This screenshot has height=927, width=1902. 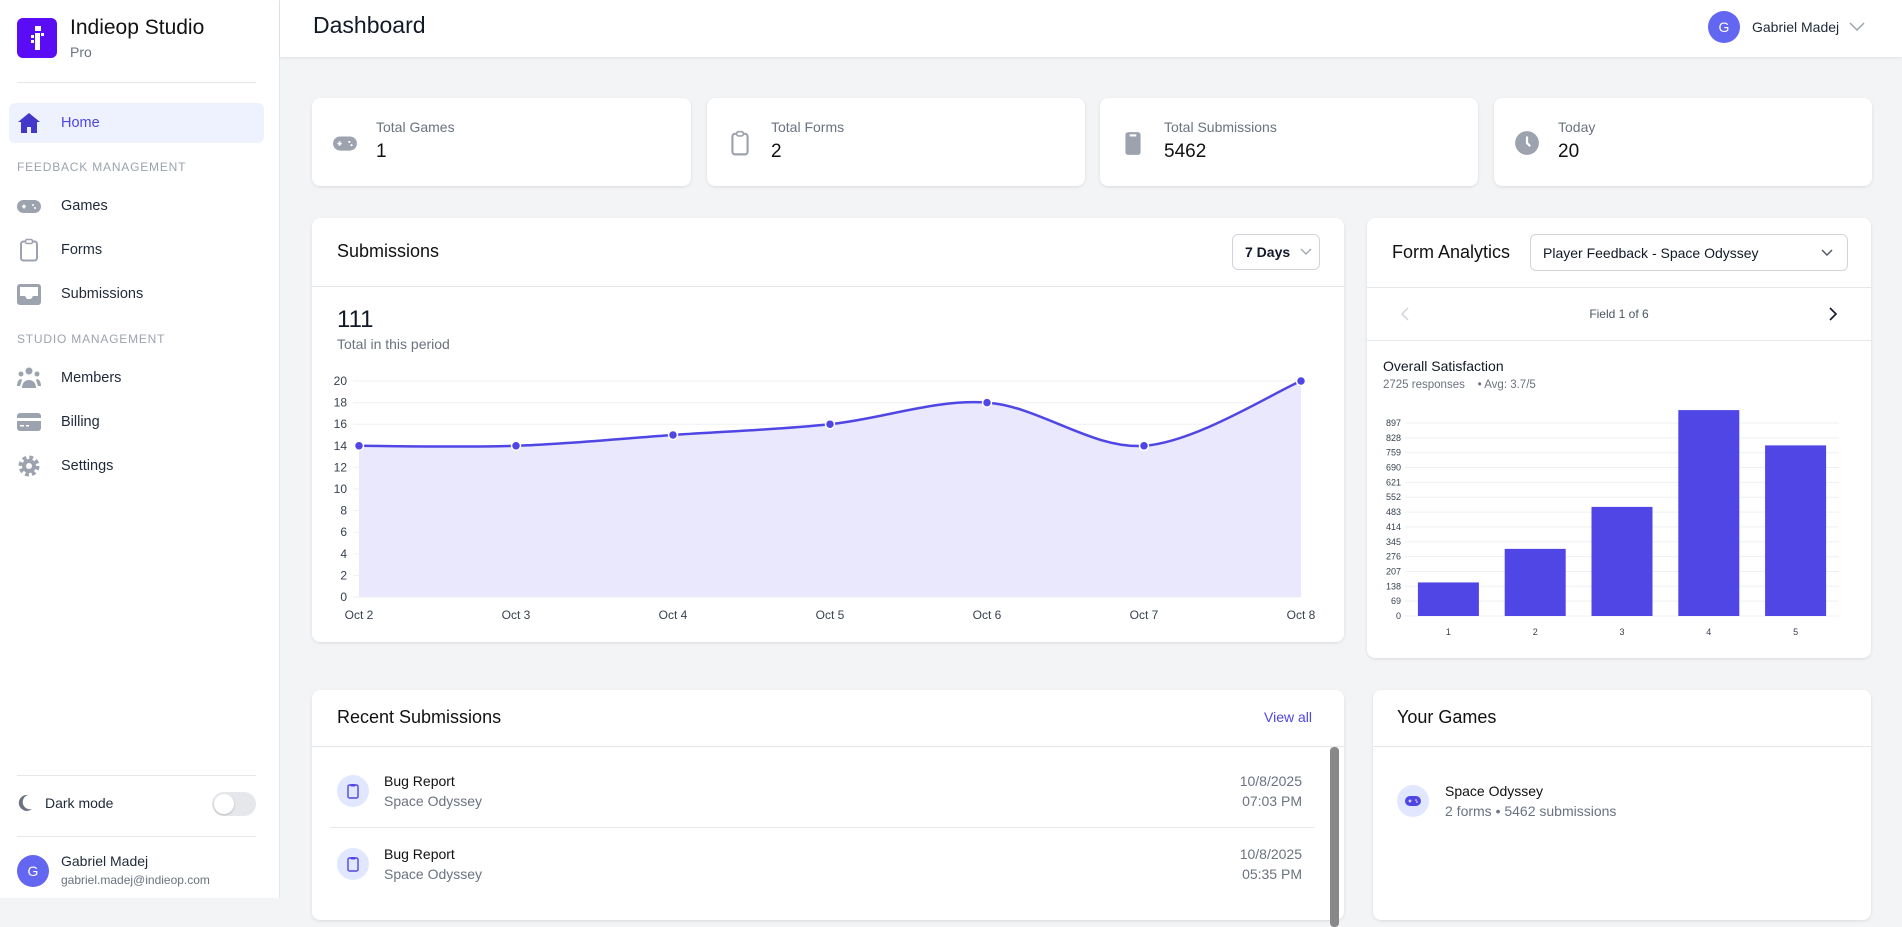 I want to click on responses-count: 2725 responses, so click(x=1424, y=385).